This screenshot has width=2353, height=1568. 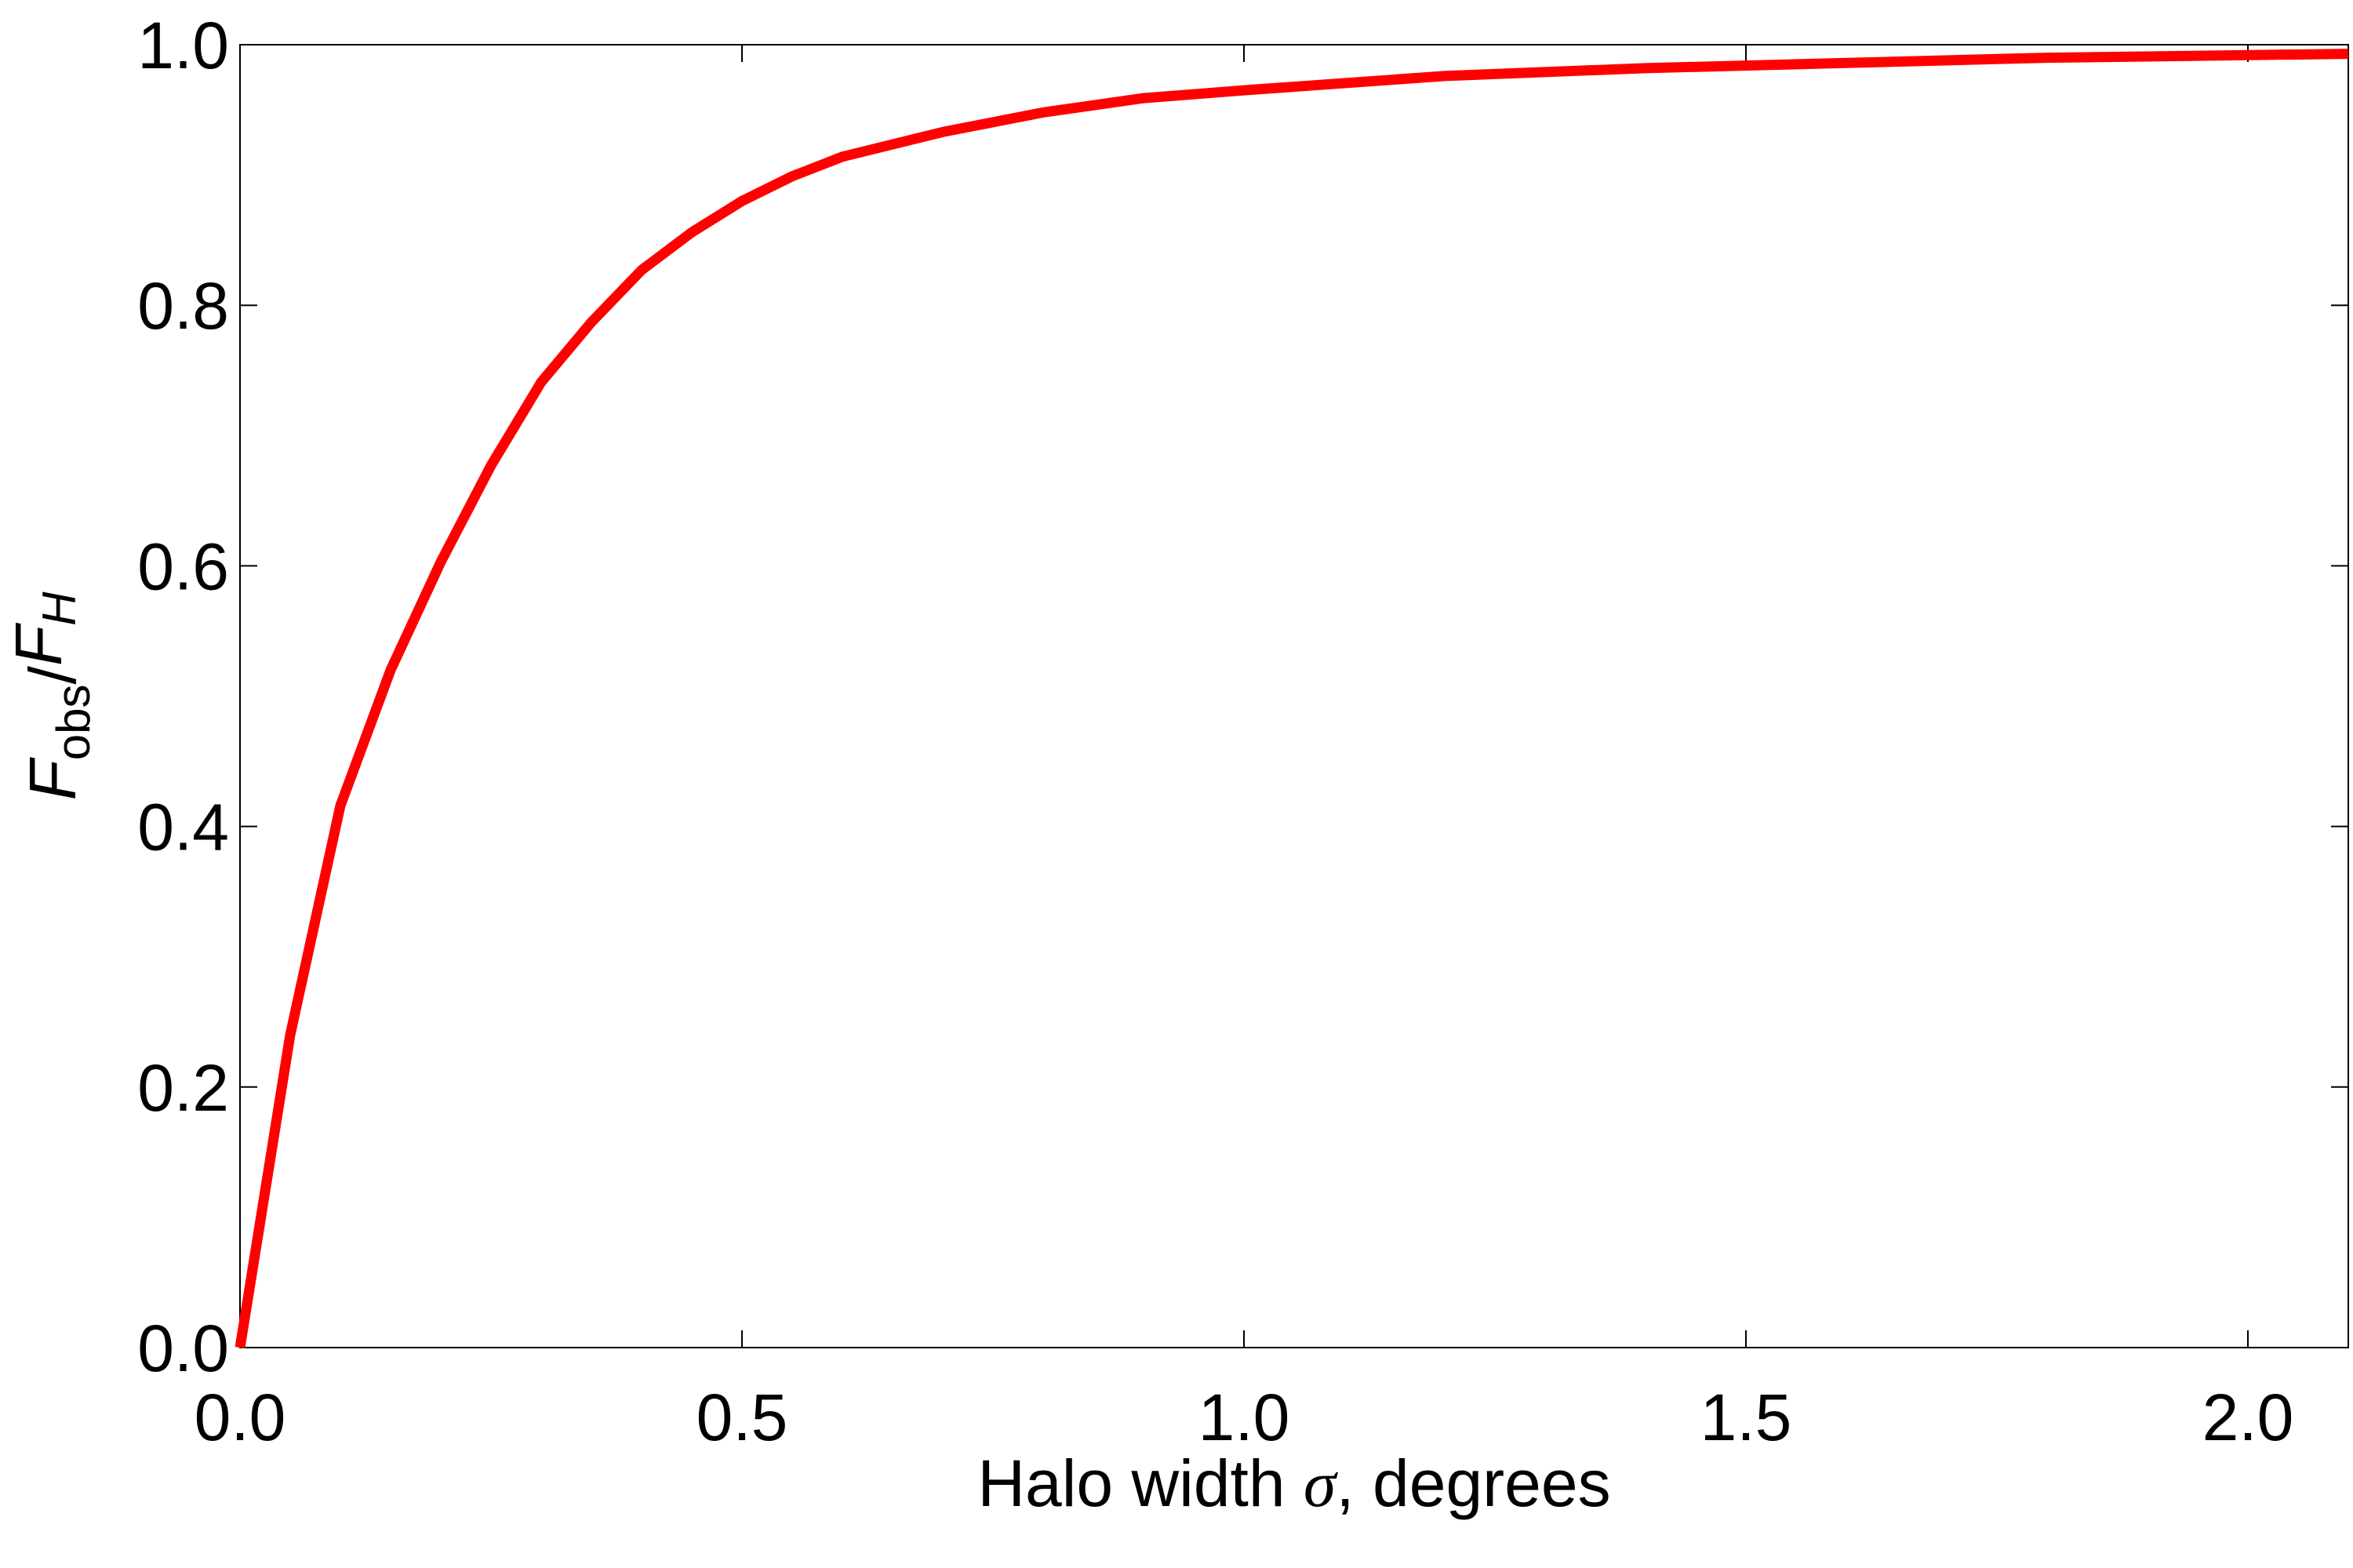 What do you see at coordinates (183, 45) in the screenshot?
I see `y-tick-label: 1.0` at bounding box center [183, 45].